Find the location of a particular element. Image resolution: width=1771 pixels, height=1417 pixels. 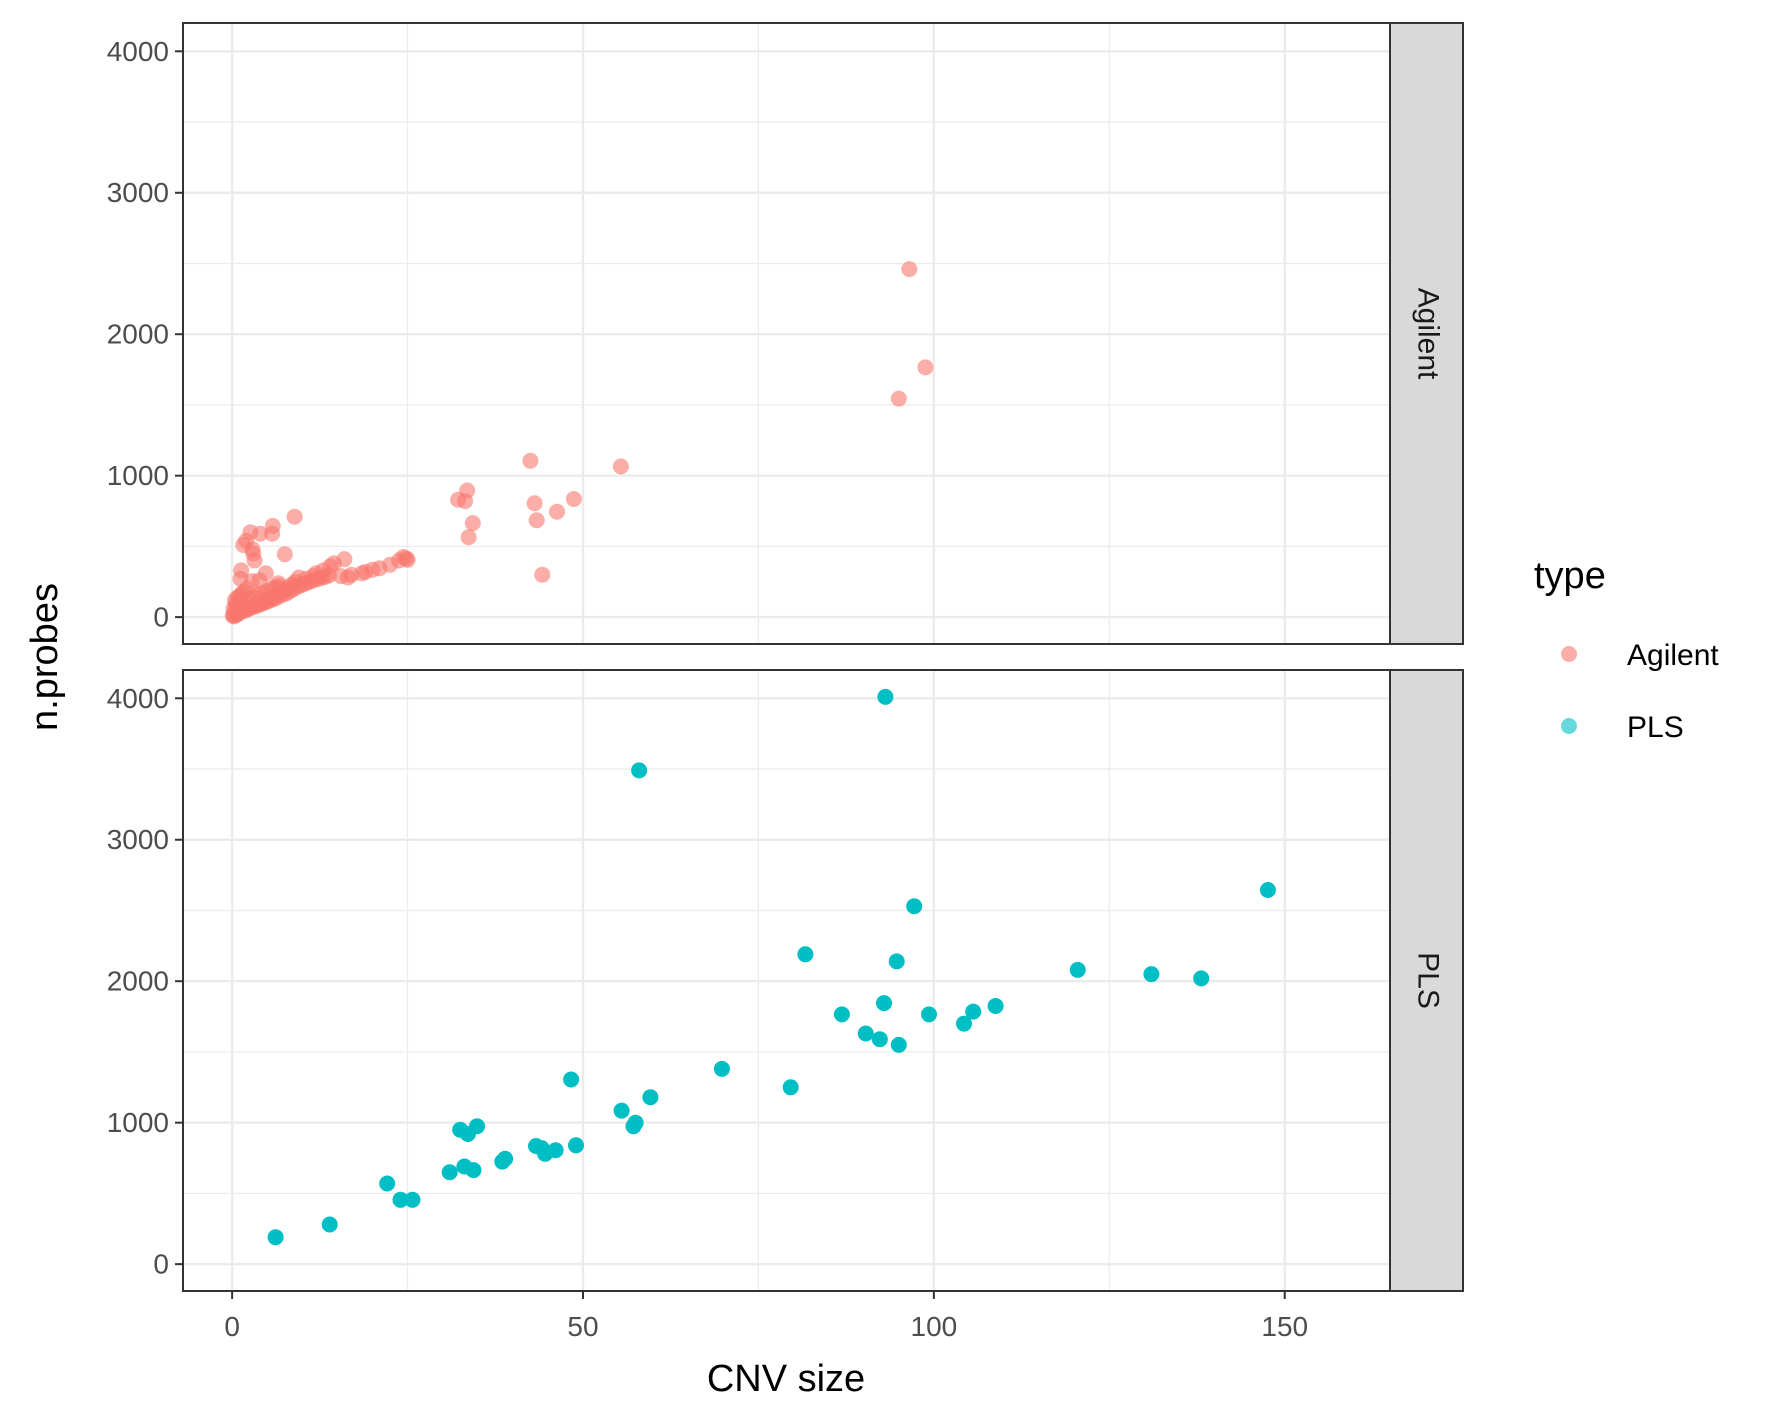

strip-label-agilent: Agilent is located at coordinates (1428, 334).